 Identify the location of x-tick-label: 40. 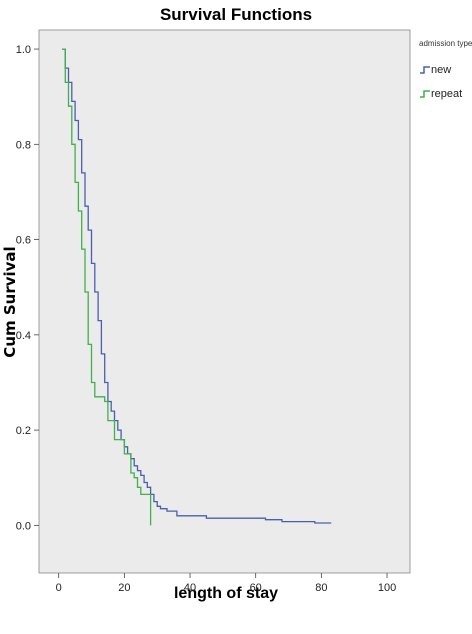
(190, 588).